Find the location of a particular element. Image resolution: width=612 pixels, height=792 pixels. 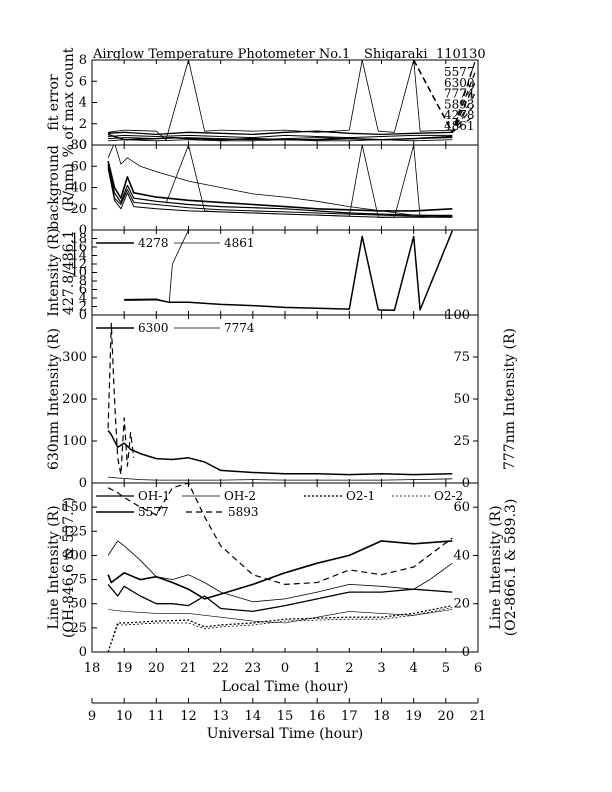

y-right-tick-label: 20 is located at coordinates (461, 604).